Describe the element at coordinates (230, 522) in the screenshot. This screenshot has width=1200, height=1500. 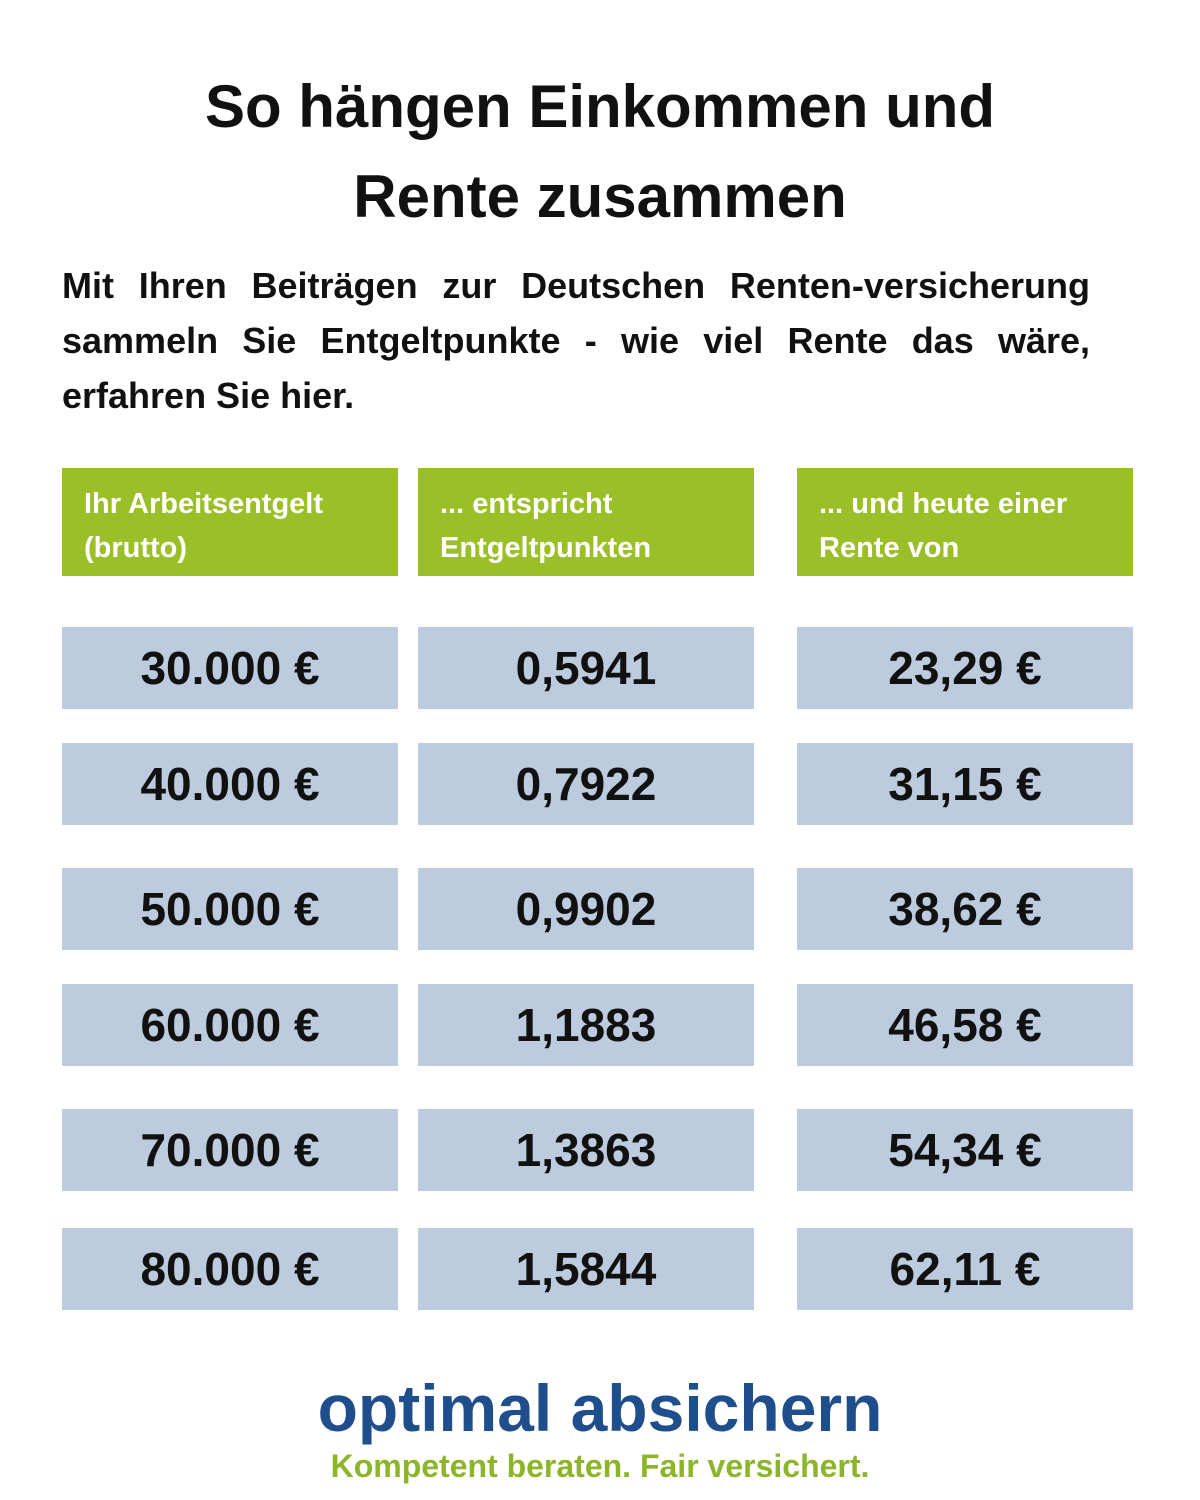
I see `column-header: Ihr Arbeitsentgelt (brutto)` at that location.